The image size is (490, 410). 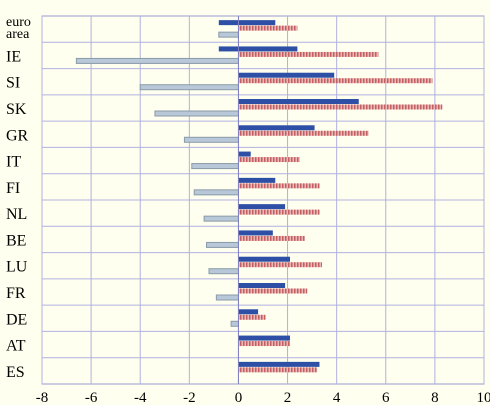 What do you see at coordinates (239, 397) in the screenshot?
I see `x-tick-label: 0` at bounding box center [239, 397].